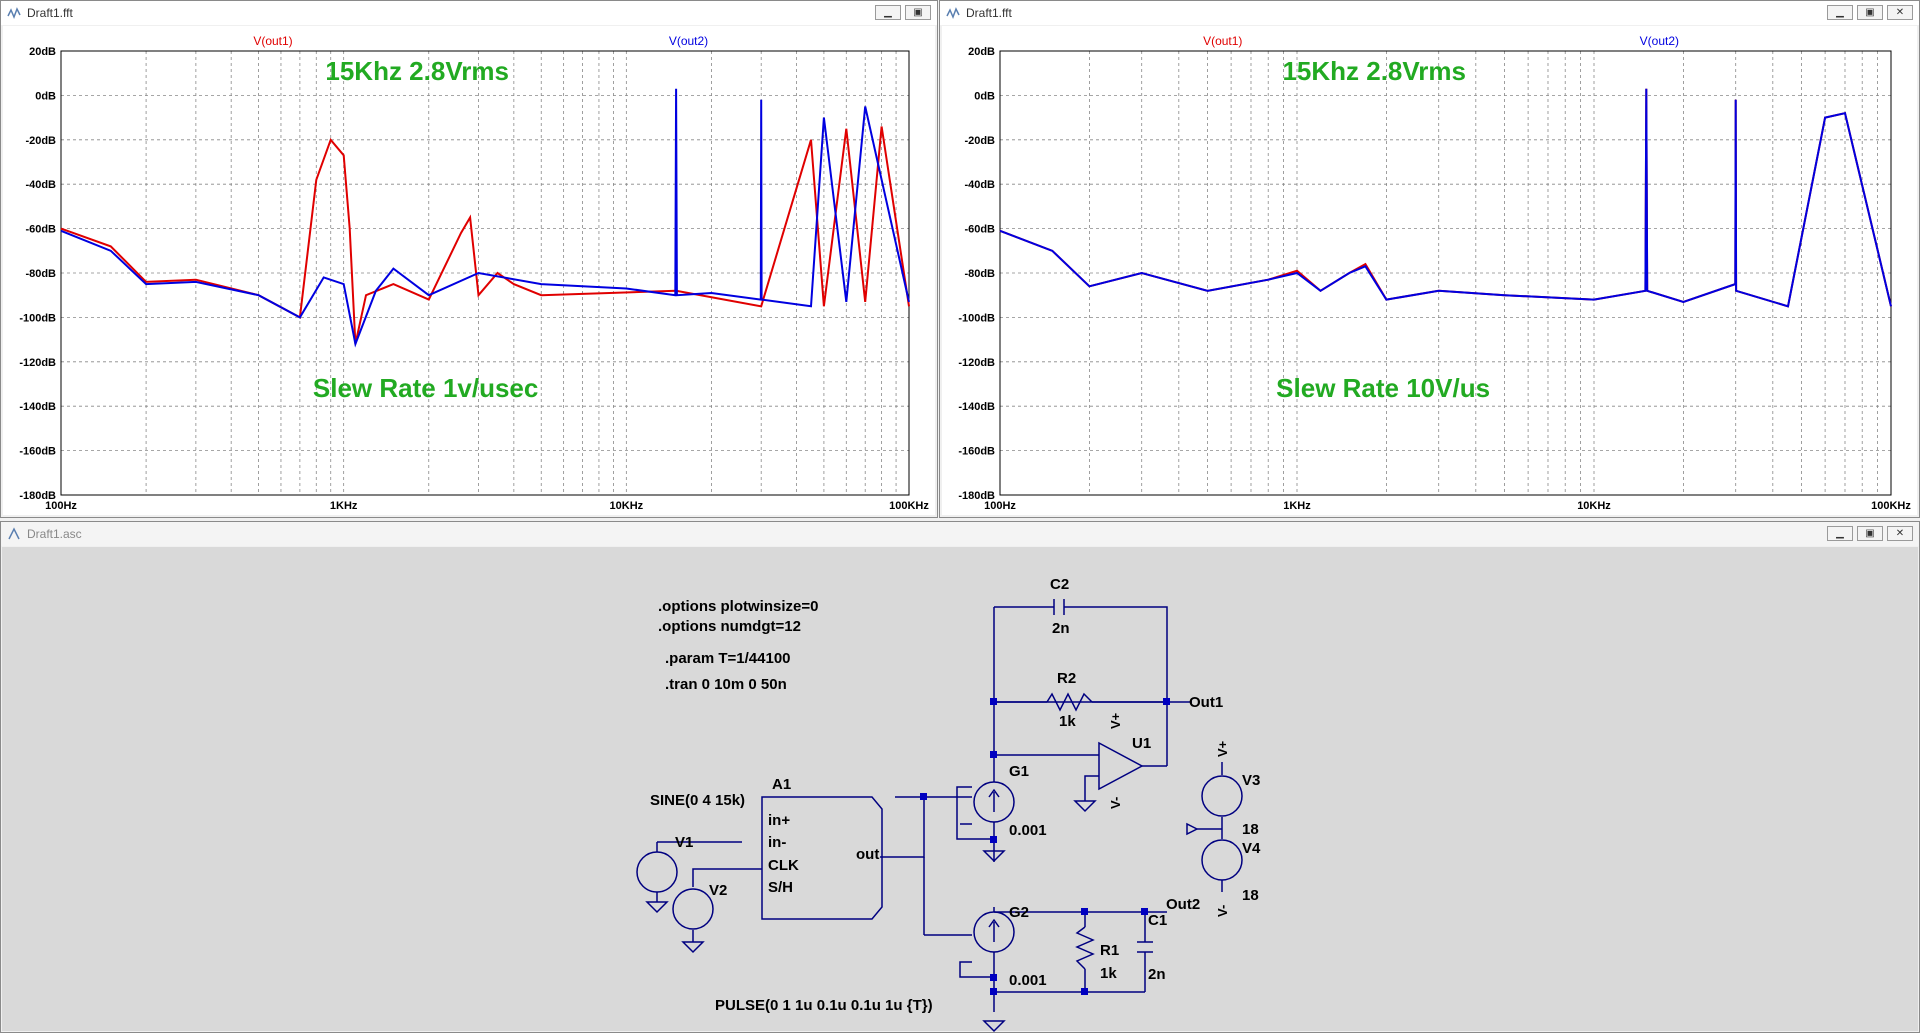 This screenshot has width=1920, height=1033. I want to click on r1-label: R1, so click(1109, 950).